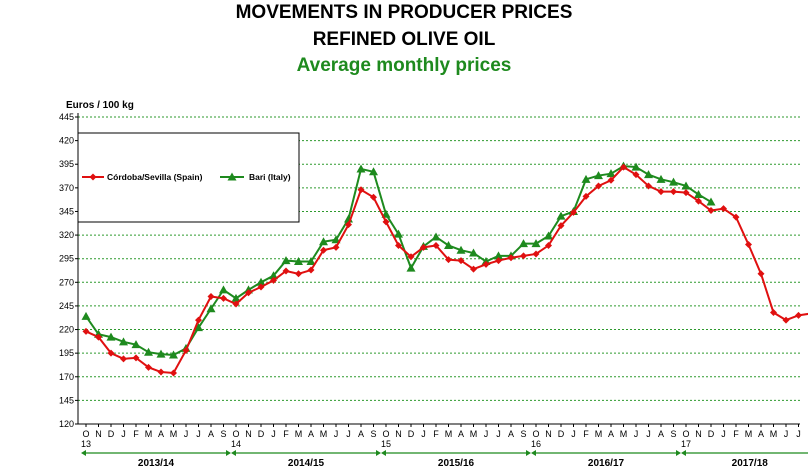 Image resolution: width=808 pixels, height=474 pixels. Describe the element at coordinates (66, 424) in the screenshot. I see `y-tick-label: 120` at that location.